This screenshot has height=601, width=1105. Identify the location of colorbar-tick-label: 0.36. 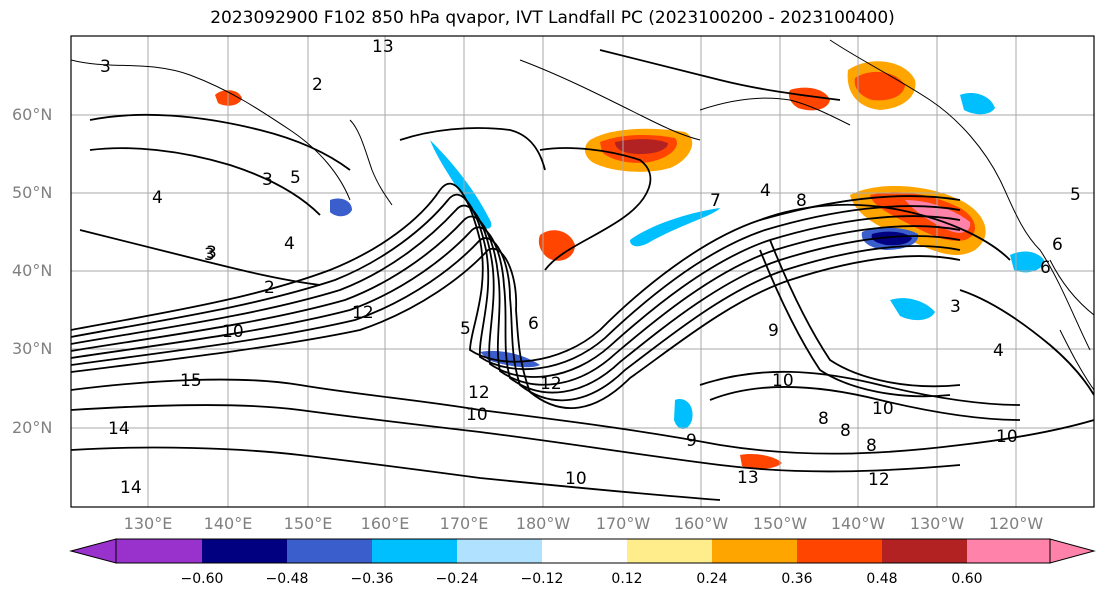
(797, 579).